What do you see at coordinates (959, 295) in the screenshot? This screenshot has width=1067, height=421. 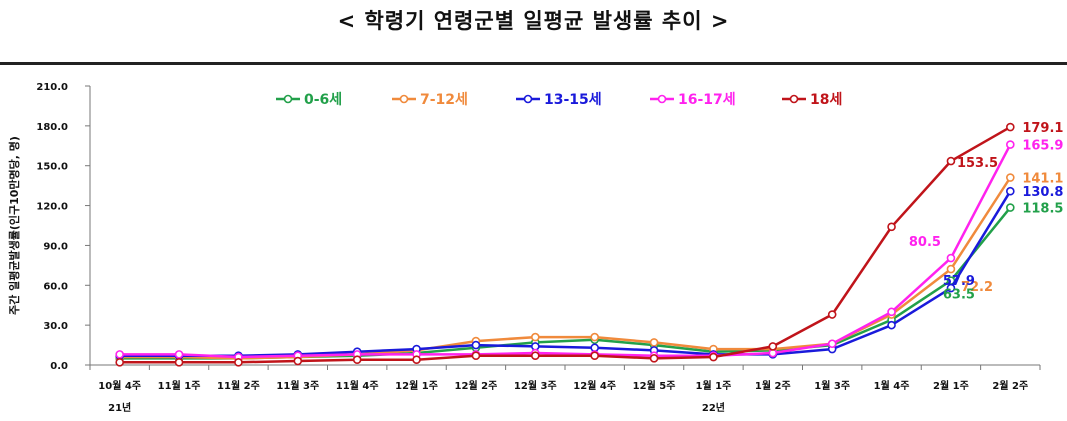 I see `data-label: 63.5` at bounding box center [959, 295].